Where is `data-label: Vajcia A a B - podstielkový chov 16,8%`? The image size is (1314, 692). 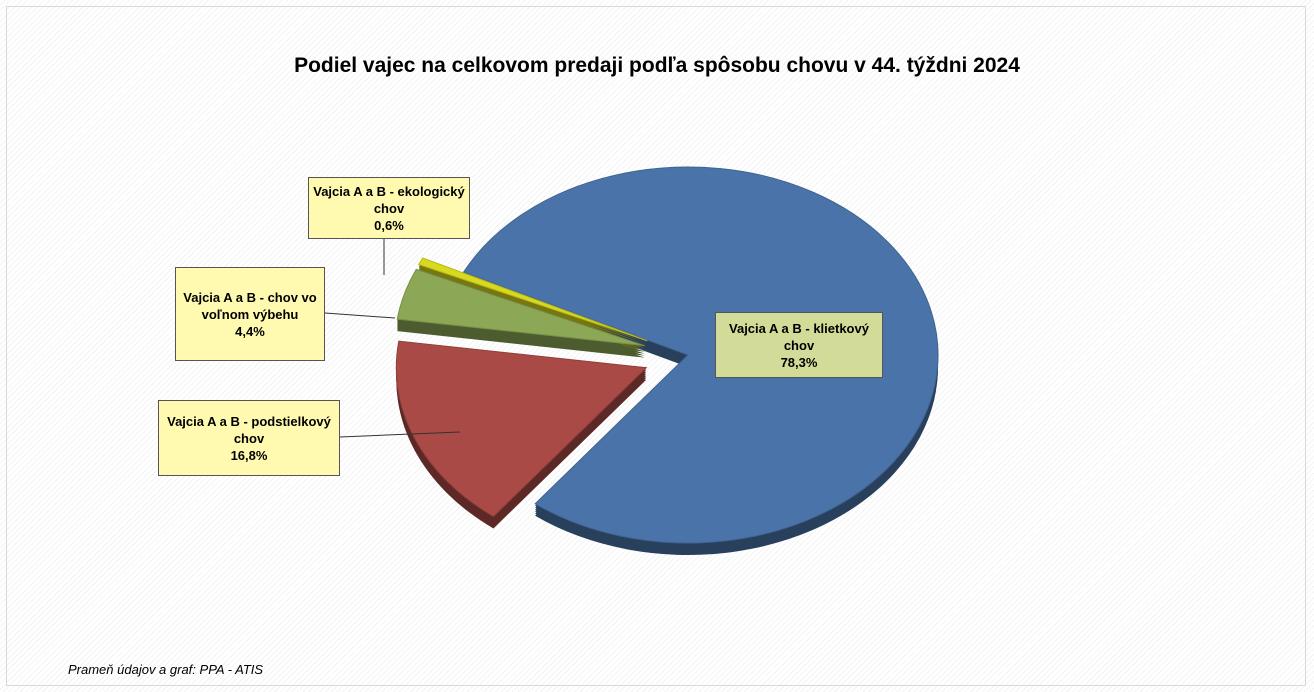
data-label: Vajcia A a B - podstielkový chov 16,8% is located at coordinates (249, 438).